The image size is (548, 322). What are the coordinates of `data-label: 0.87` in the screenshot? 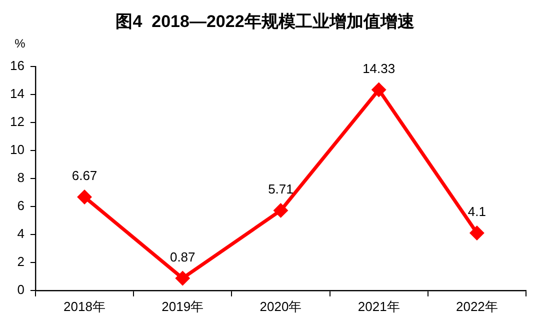 It's located at (183, 256).